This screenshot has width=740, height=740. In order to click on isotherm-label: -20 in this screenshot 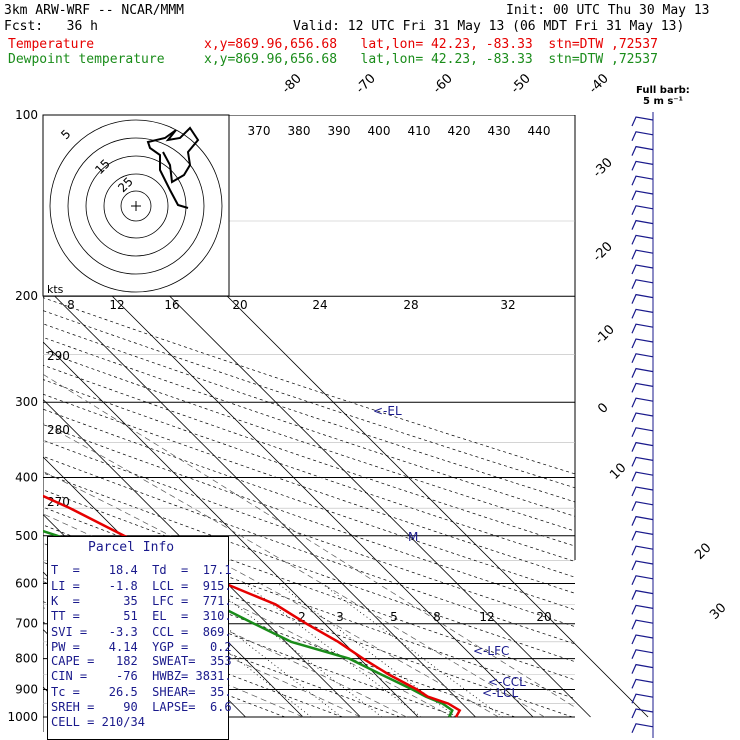, I will do `click(603, 252)`.